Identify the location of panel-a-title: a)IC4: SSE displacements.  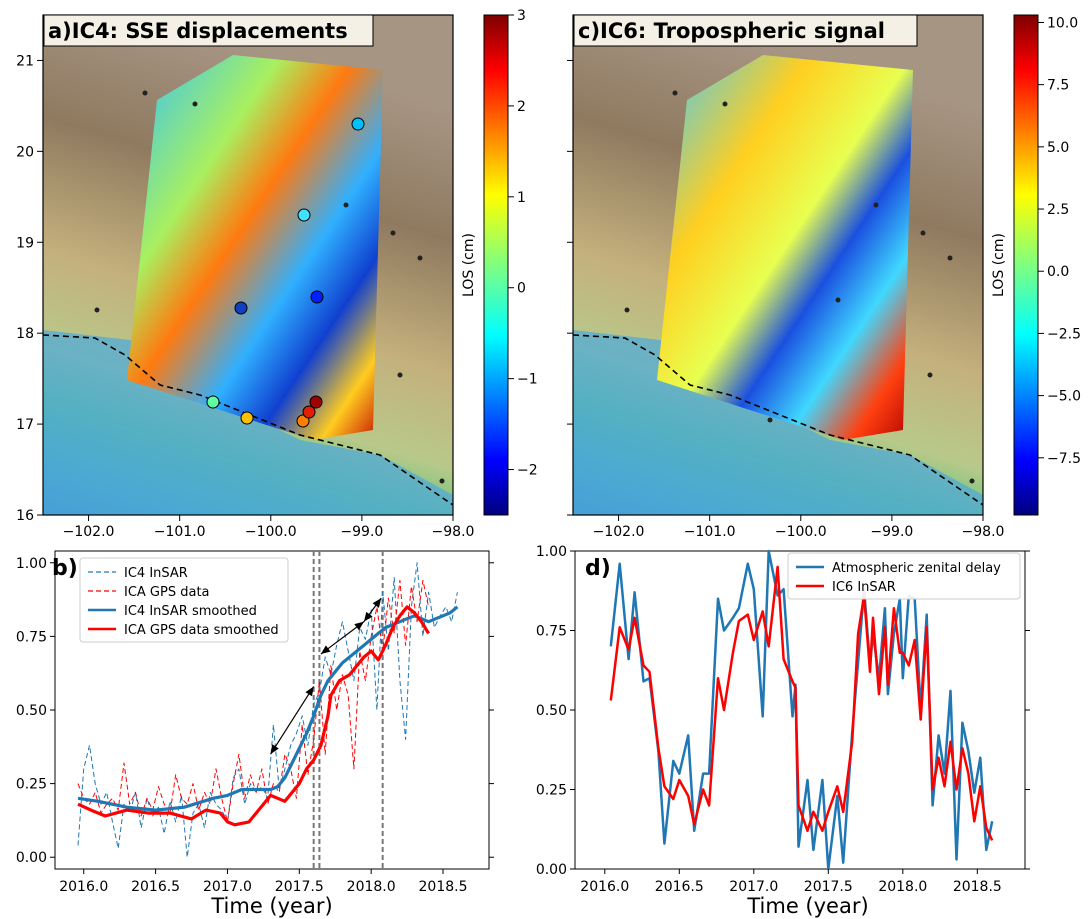
(198, 31).